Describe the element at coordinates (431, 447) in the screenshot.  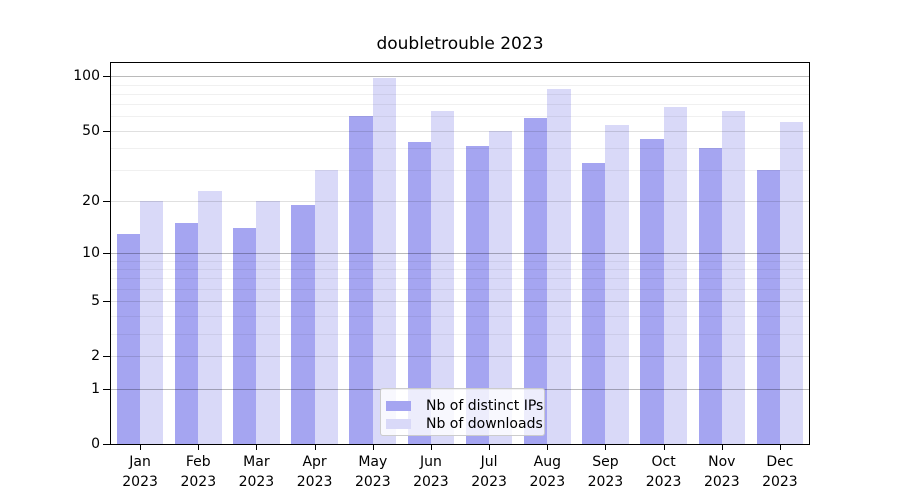
I see `x-tick-jun` at that location.